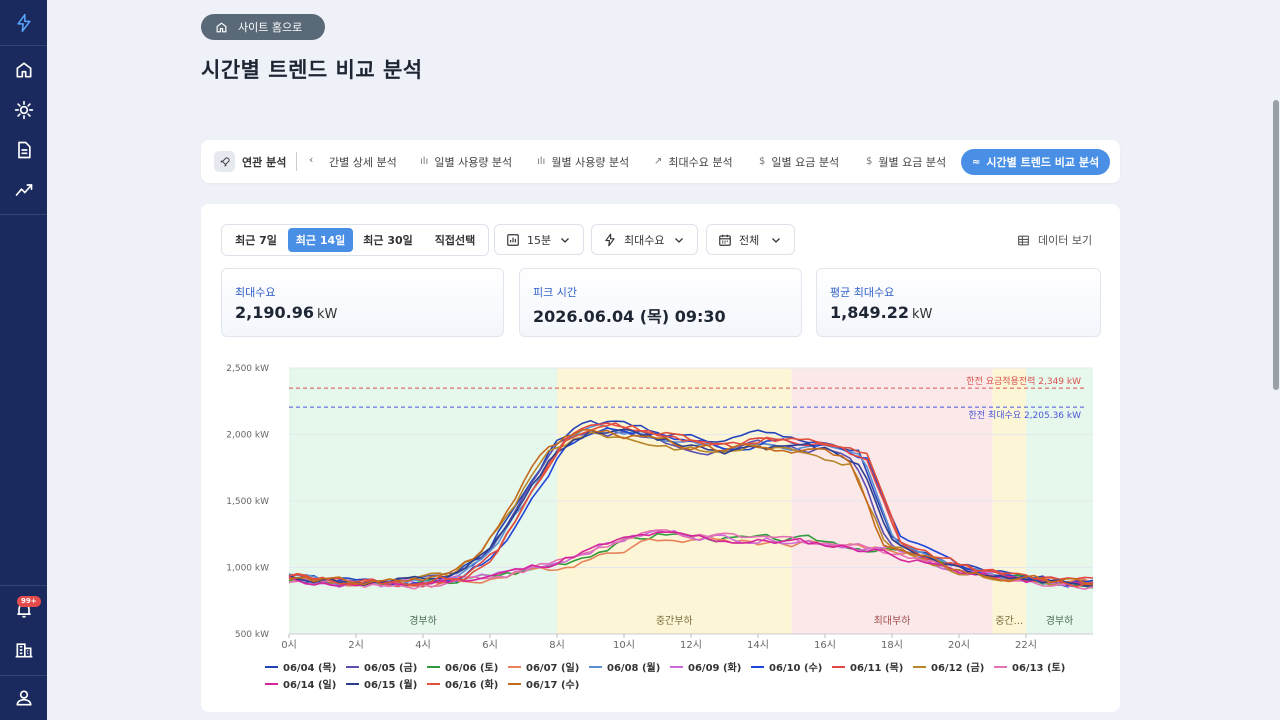 This screenshot has width=1280, height=720. I want to click on interval-dropdown: 15분, so click(539, 239).